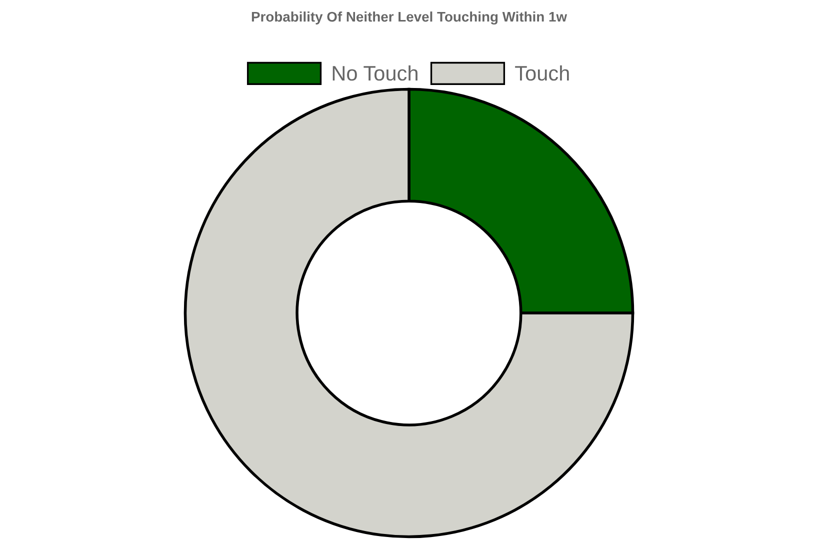  I want to click on chart-title: Probability Of Neither Level Touching Within 1w, so click(410, 18).